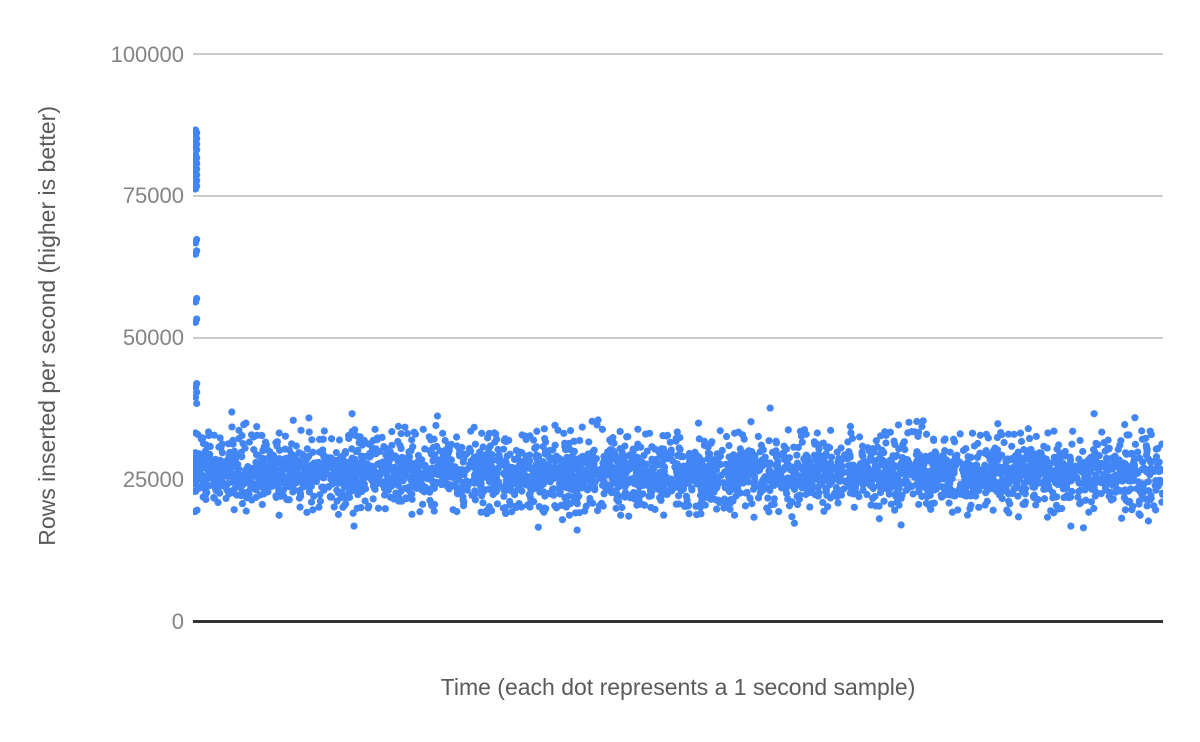 The width and height of the screenshot is (1200, 742). What do you see at coordinates (678, 621) in the screenshot?
I see `x-axis-line` at bounding box center [678, 621].